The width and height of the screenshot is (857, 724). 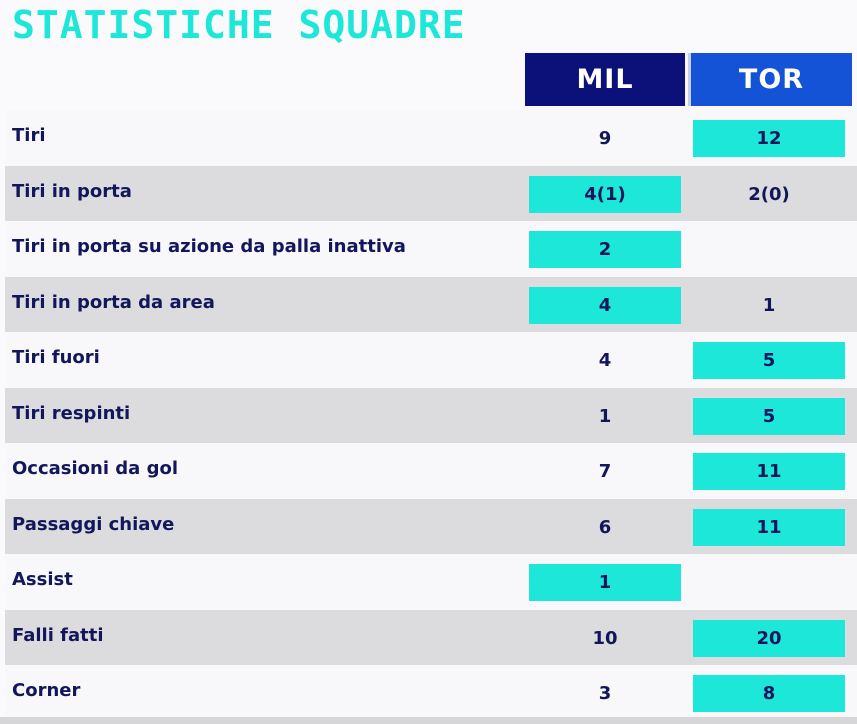 What do you see at coordinates (113, 302) in the screenshot?
I see `stat-label: Tiri in porta da area` at bounding box center [113, 302].